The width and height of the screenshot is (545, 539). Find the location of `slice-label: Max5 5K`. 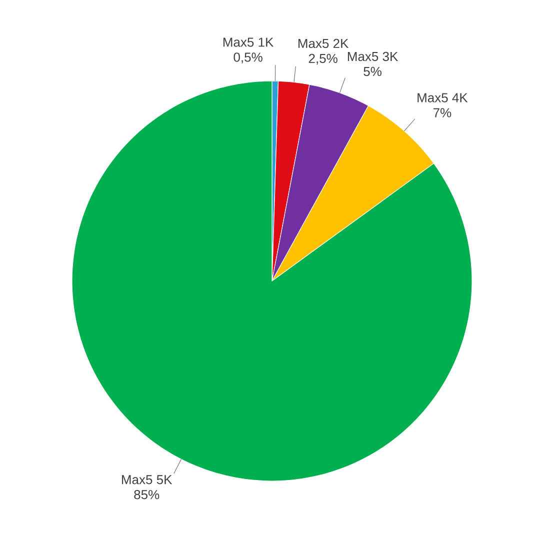

slice-label: Max5 5K is located at coordinates (147, 479).